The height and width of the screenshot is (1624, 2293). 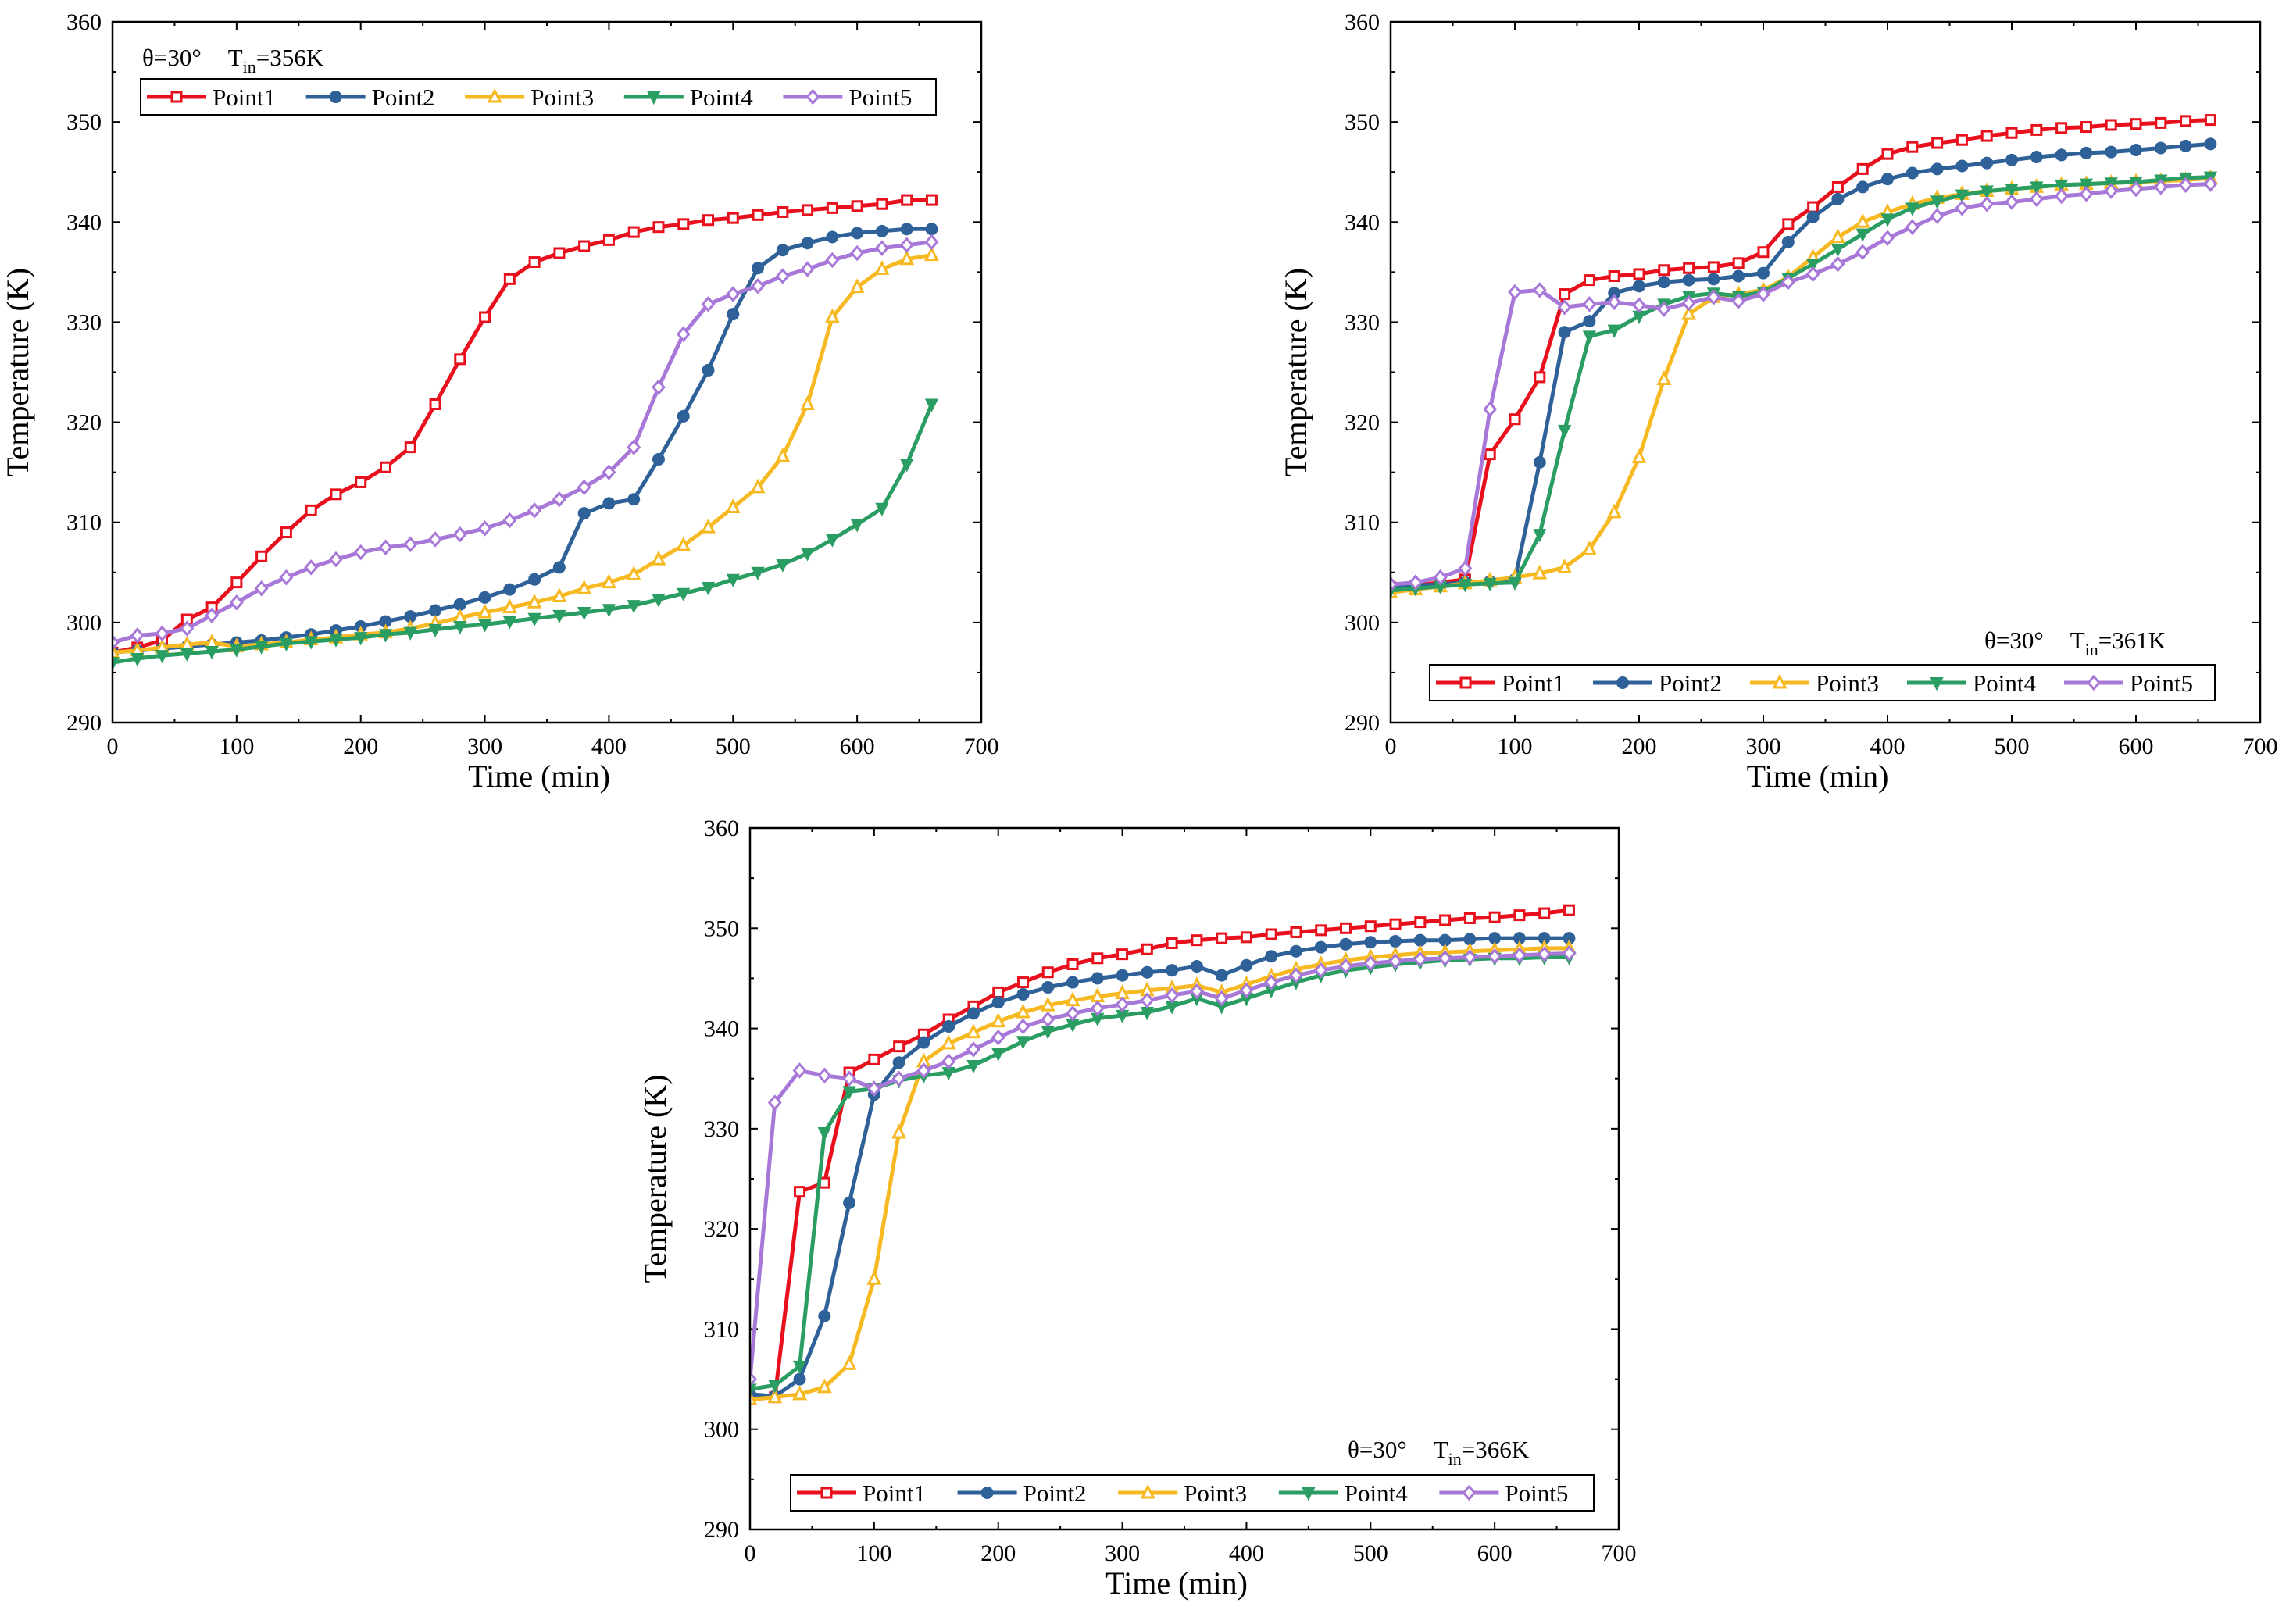 I want to click on series-line, so click(x=1160, y=1154).